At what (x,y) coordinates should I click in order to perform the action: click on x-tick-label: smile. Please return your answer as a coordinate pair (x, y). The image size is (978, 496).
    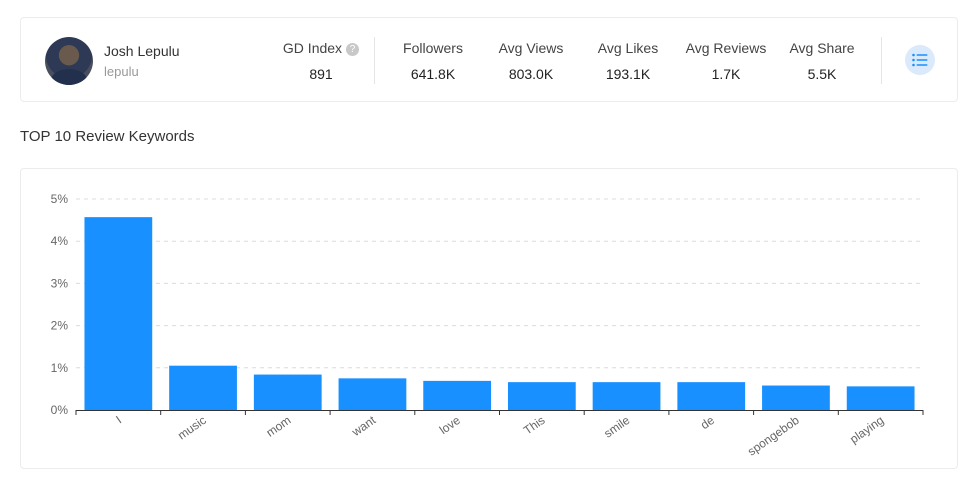
    Looking at the image, I should click on (616, 427).